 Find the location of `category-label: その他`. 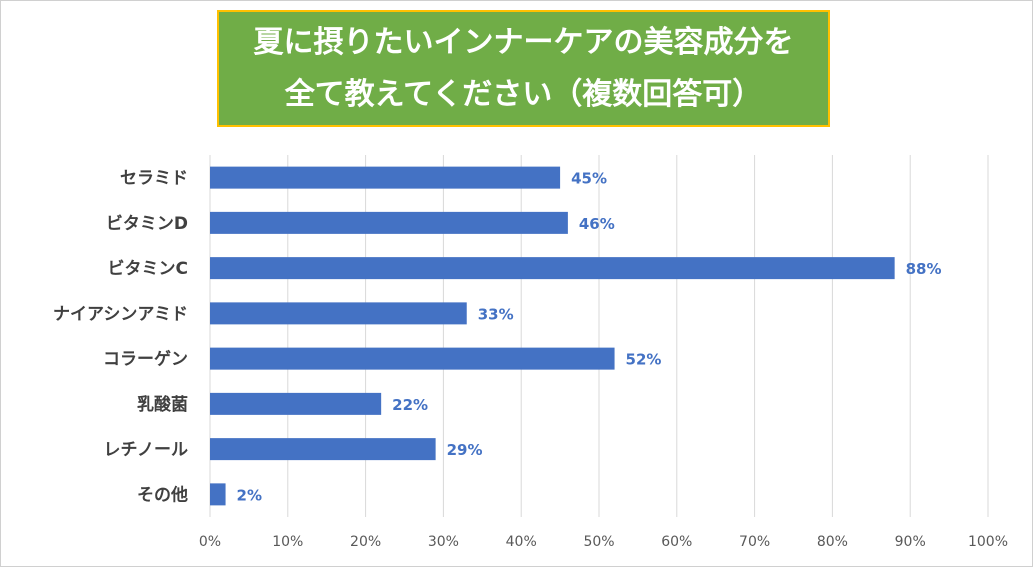

category-label: その他 is located at coordinates (162, 494).